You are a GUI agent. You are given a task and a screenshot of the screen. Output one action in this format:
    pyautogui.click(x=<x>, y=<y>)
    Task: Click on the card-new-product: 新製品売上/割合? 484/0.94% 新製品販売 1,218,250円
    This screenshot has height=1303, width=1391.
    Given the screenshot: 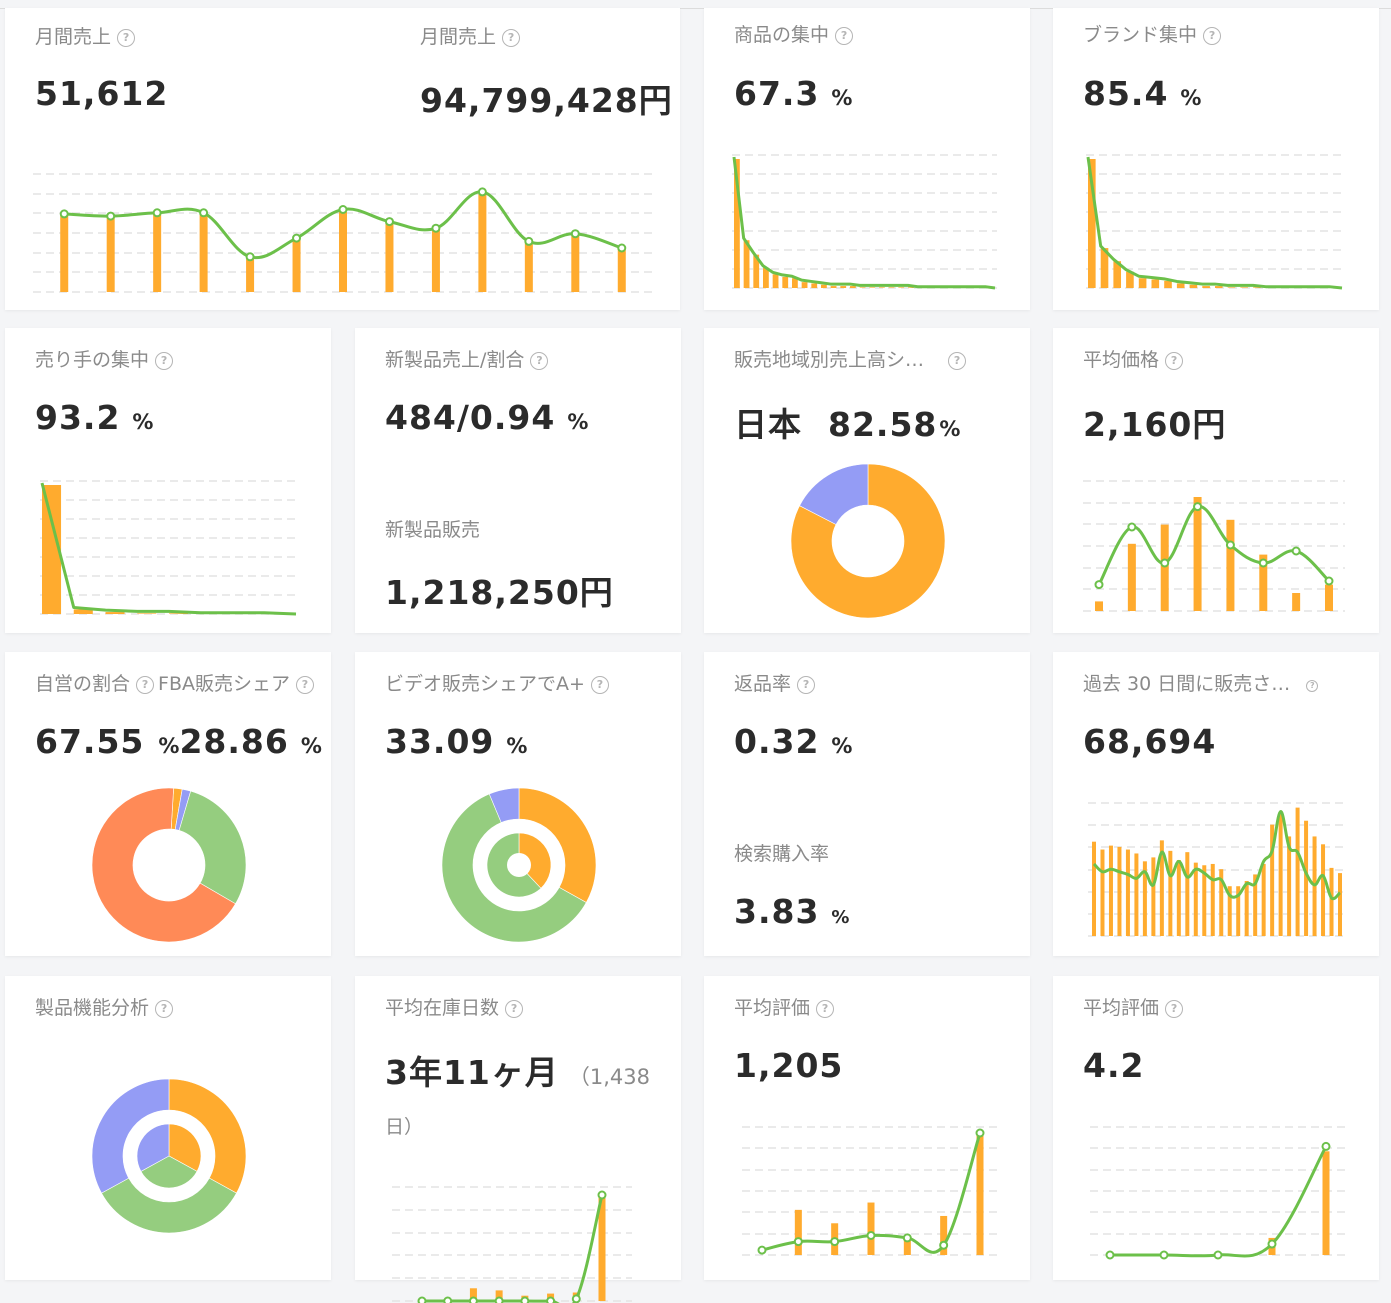 What is the action you would take?
    pyautogui.click(x=518, y=480)
    